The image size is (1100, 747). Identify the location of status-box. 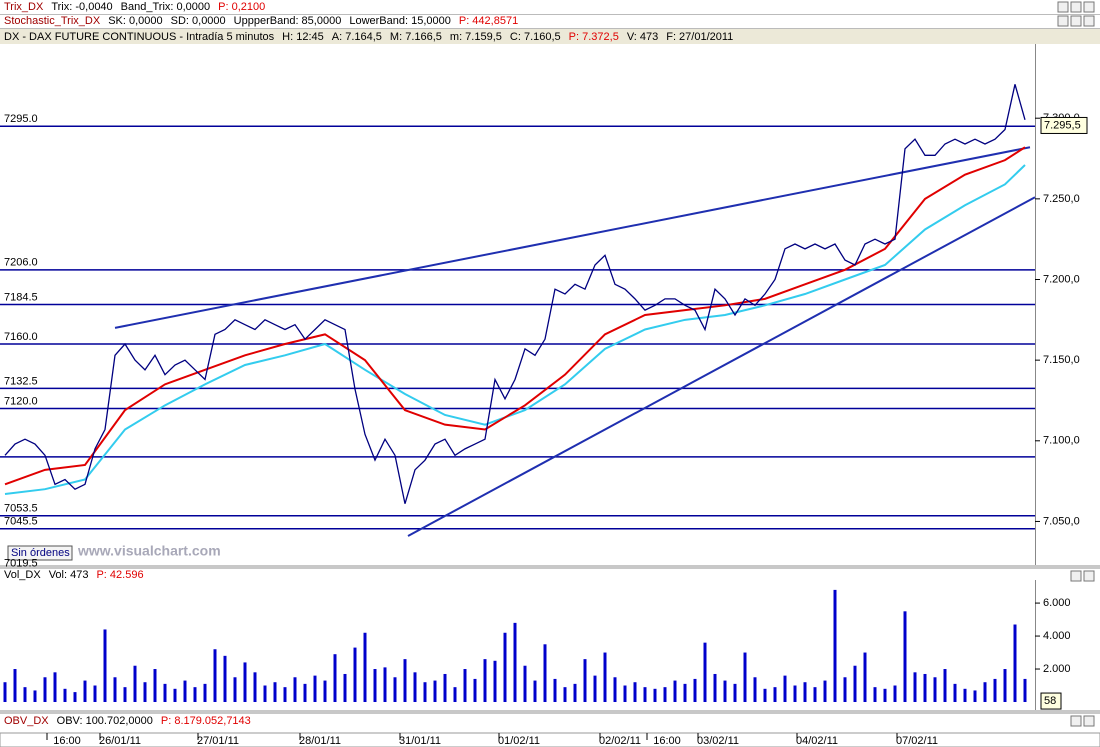
(40, 553).